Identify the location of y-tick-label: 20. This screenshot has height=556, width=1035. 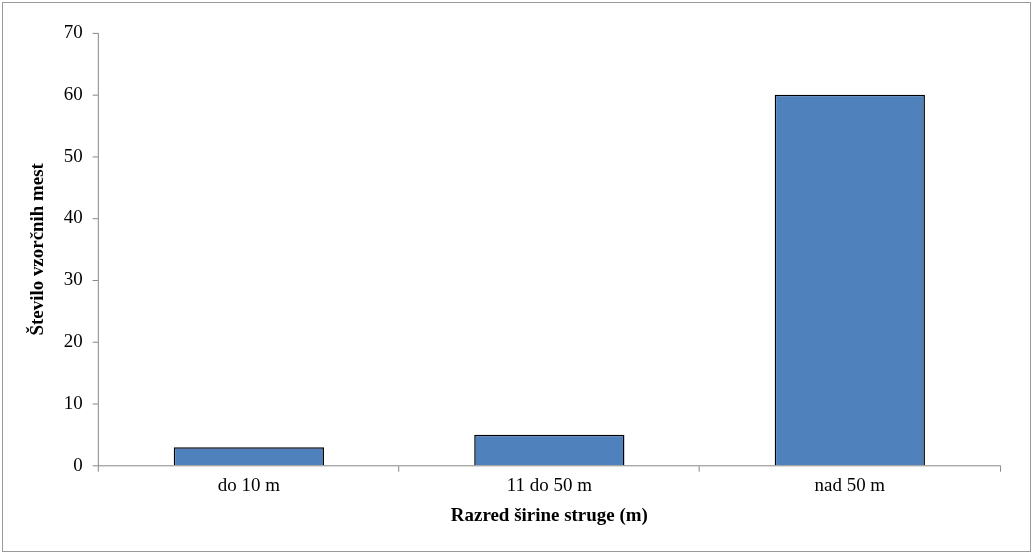
(73, 341).